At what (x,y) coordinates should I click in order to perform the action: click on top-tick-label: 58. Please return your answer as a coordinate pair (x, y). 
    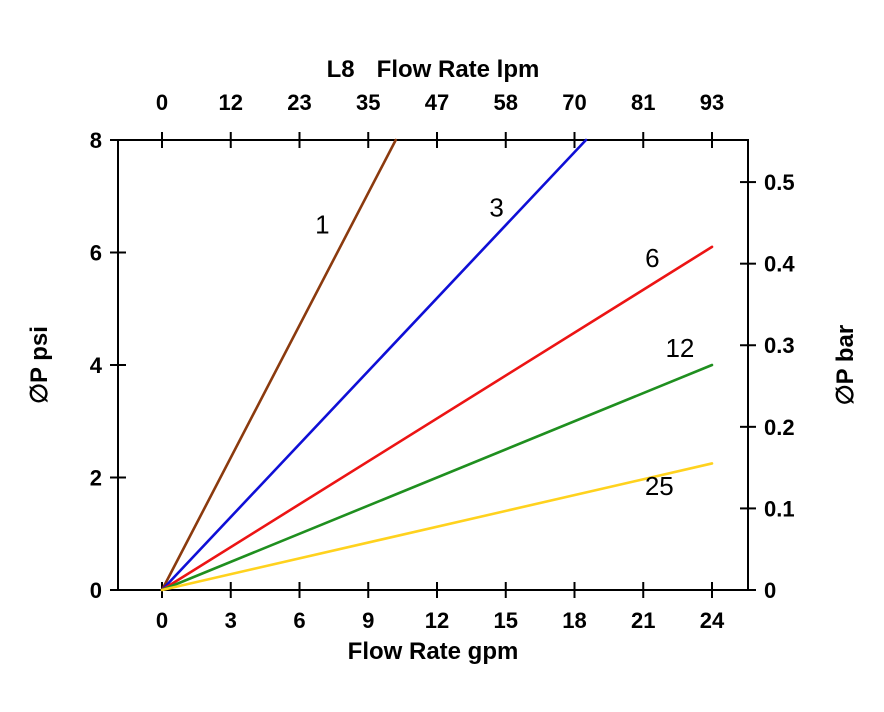
    Looking at the image, I should click on (506, 102).